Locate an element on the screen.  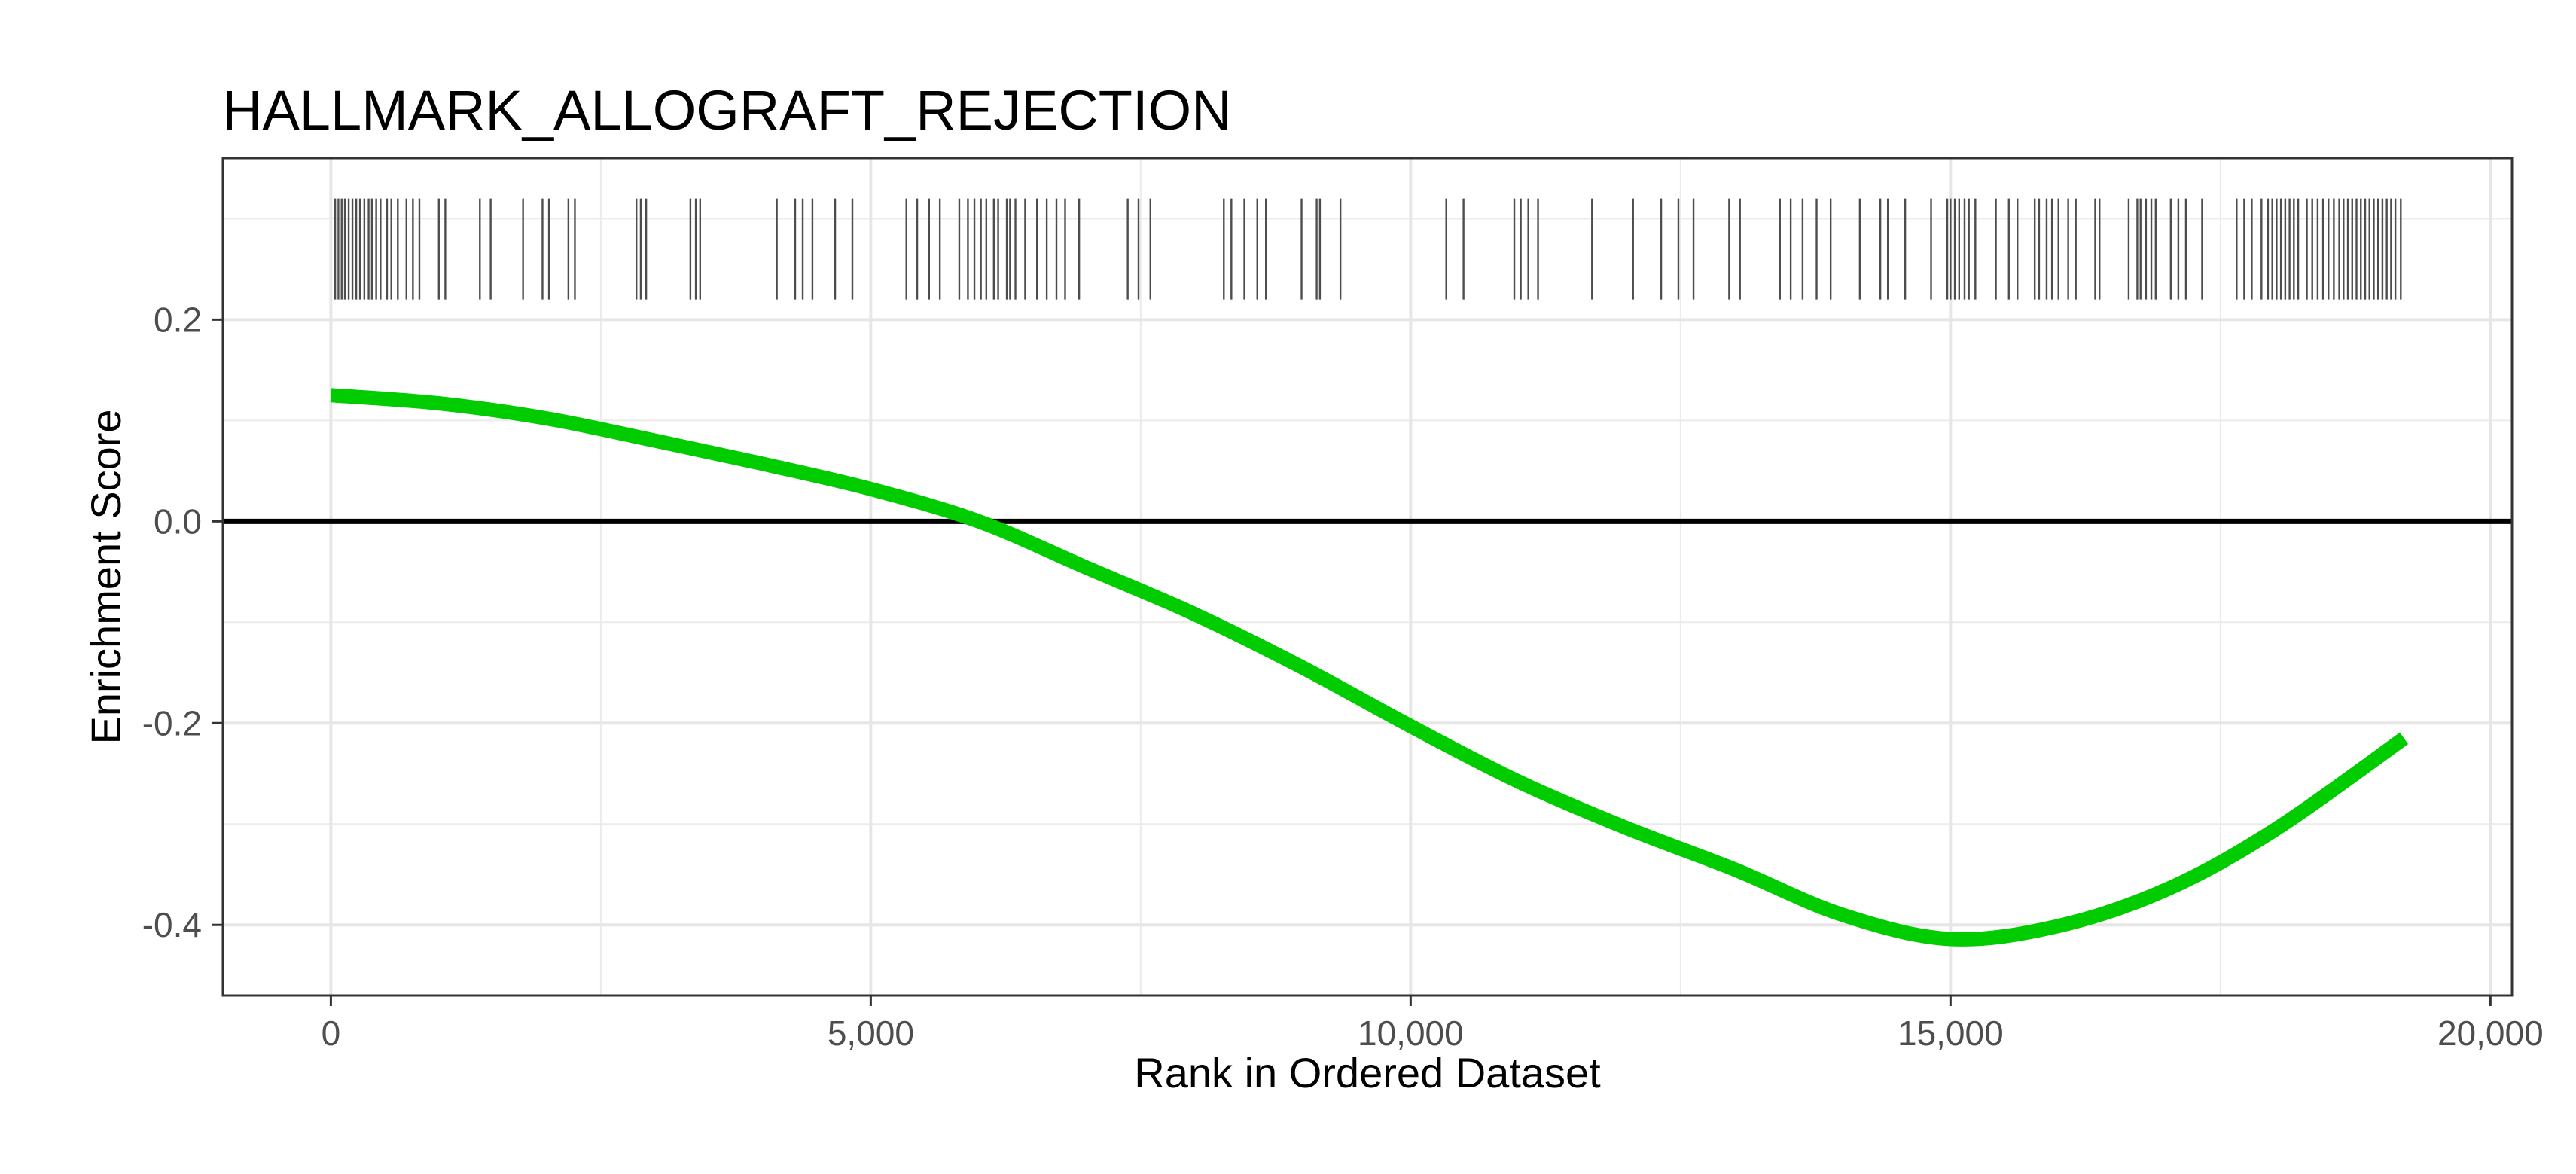
x-tick-label: 10,000 is located at coordinates (1411, 1033).